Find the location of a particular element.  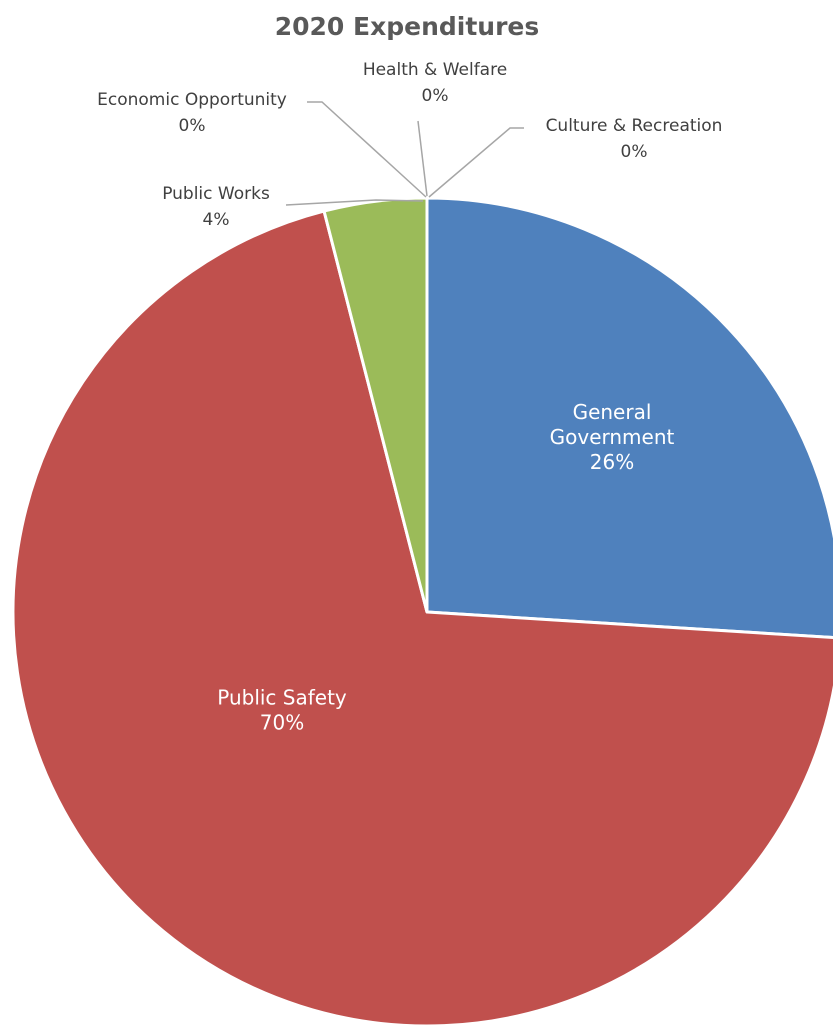

leader-line-public-works is located at coordinates (354, 202).